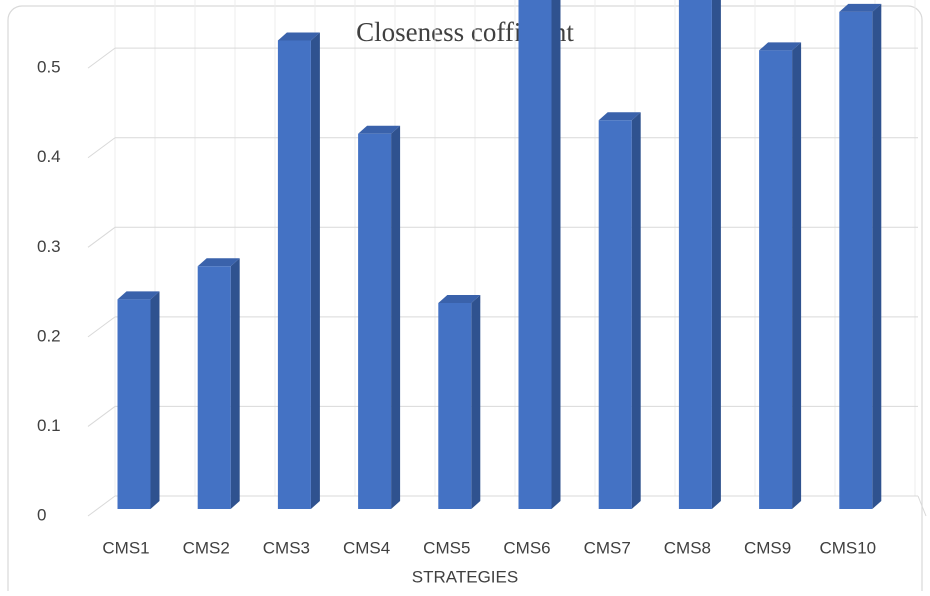  I want to click on x-tick-label: CMS1, so click(125, 547).